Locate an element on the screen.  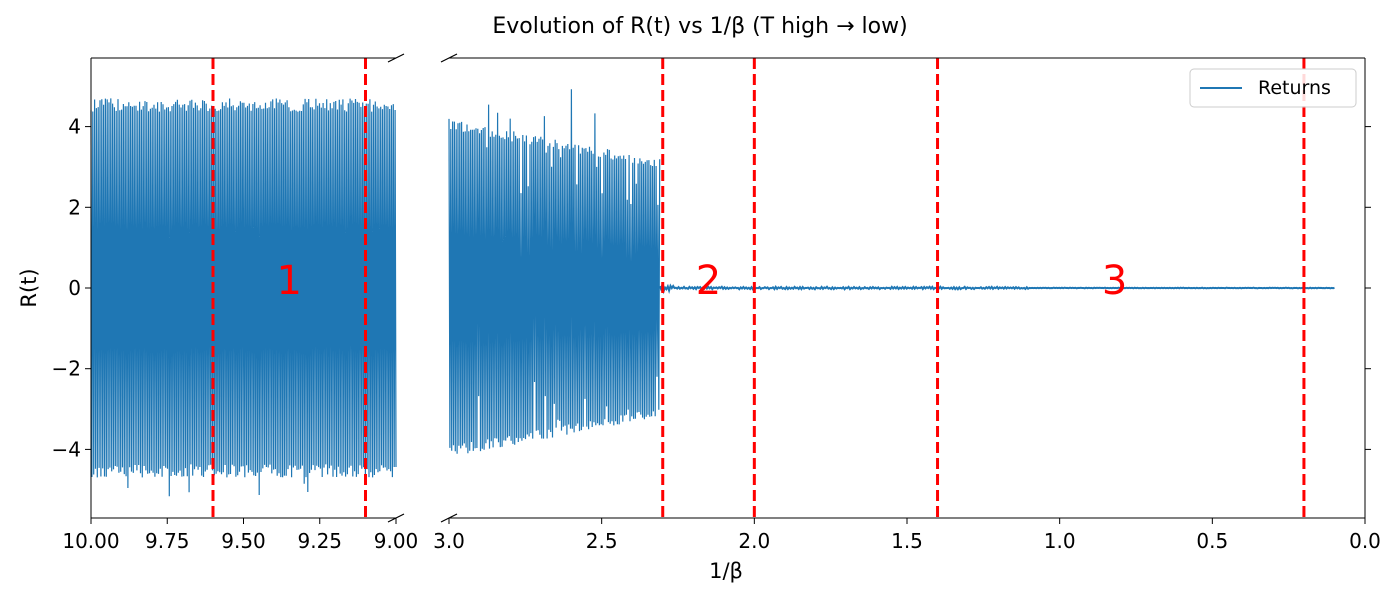
series-returns-line-low-variance is located at coordinates (996, 289).